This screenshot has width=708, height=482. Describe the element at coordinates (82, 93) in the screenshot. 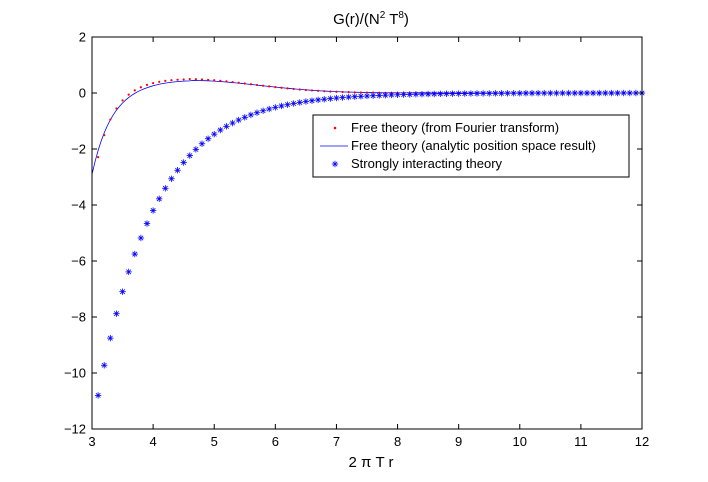

I see `y-tick-label: 0` at that location.